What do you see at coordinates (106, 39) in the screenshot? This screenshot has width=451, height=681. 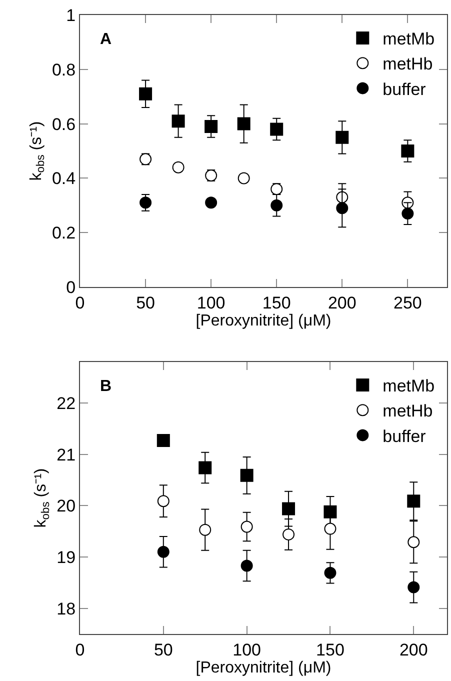 I see `text: A` at bounding box center [106, 39].